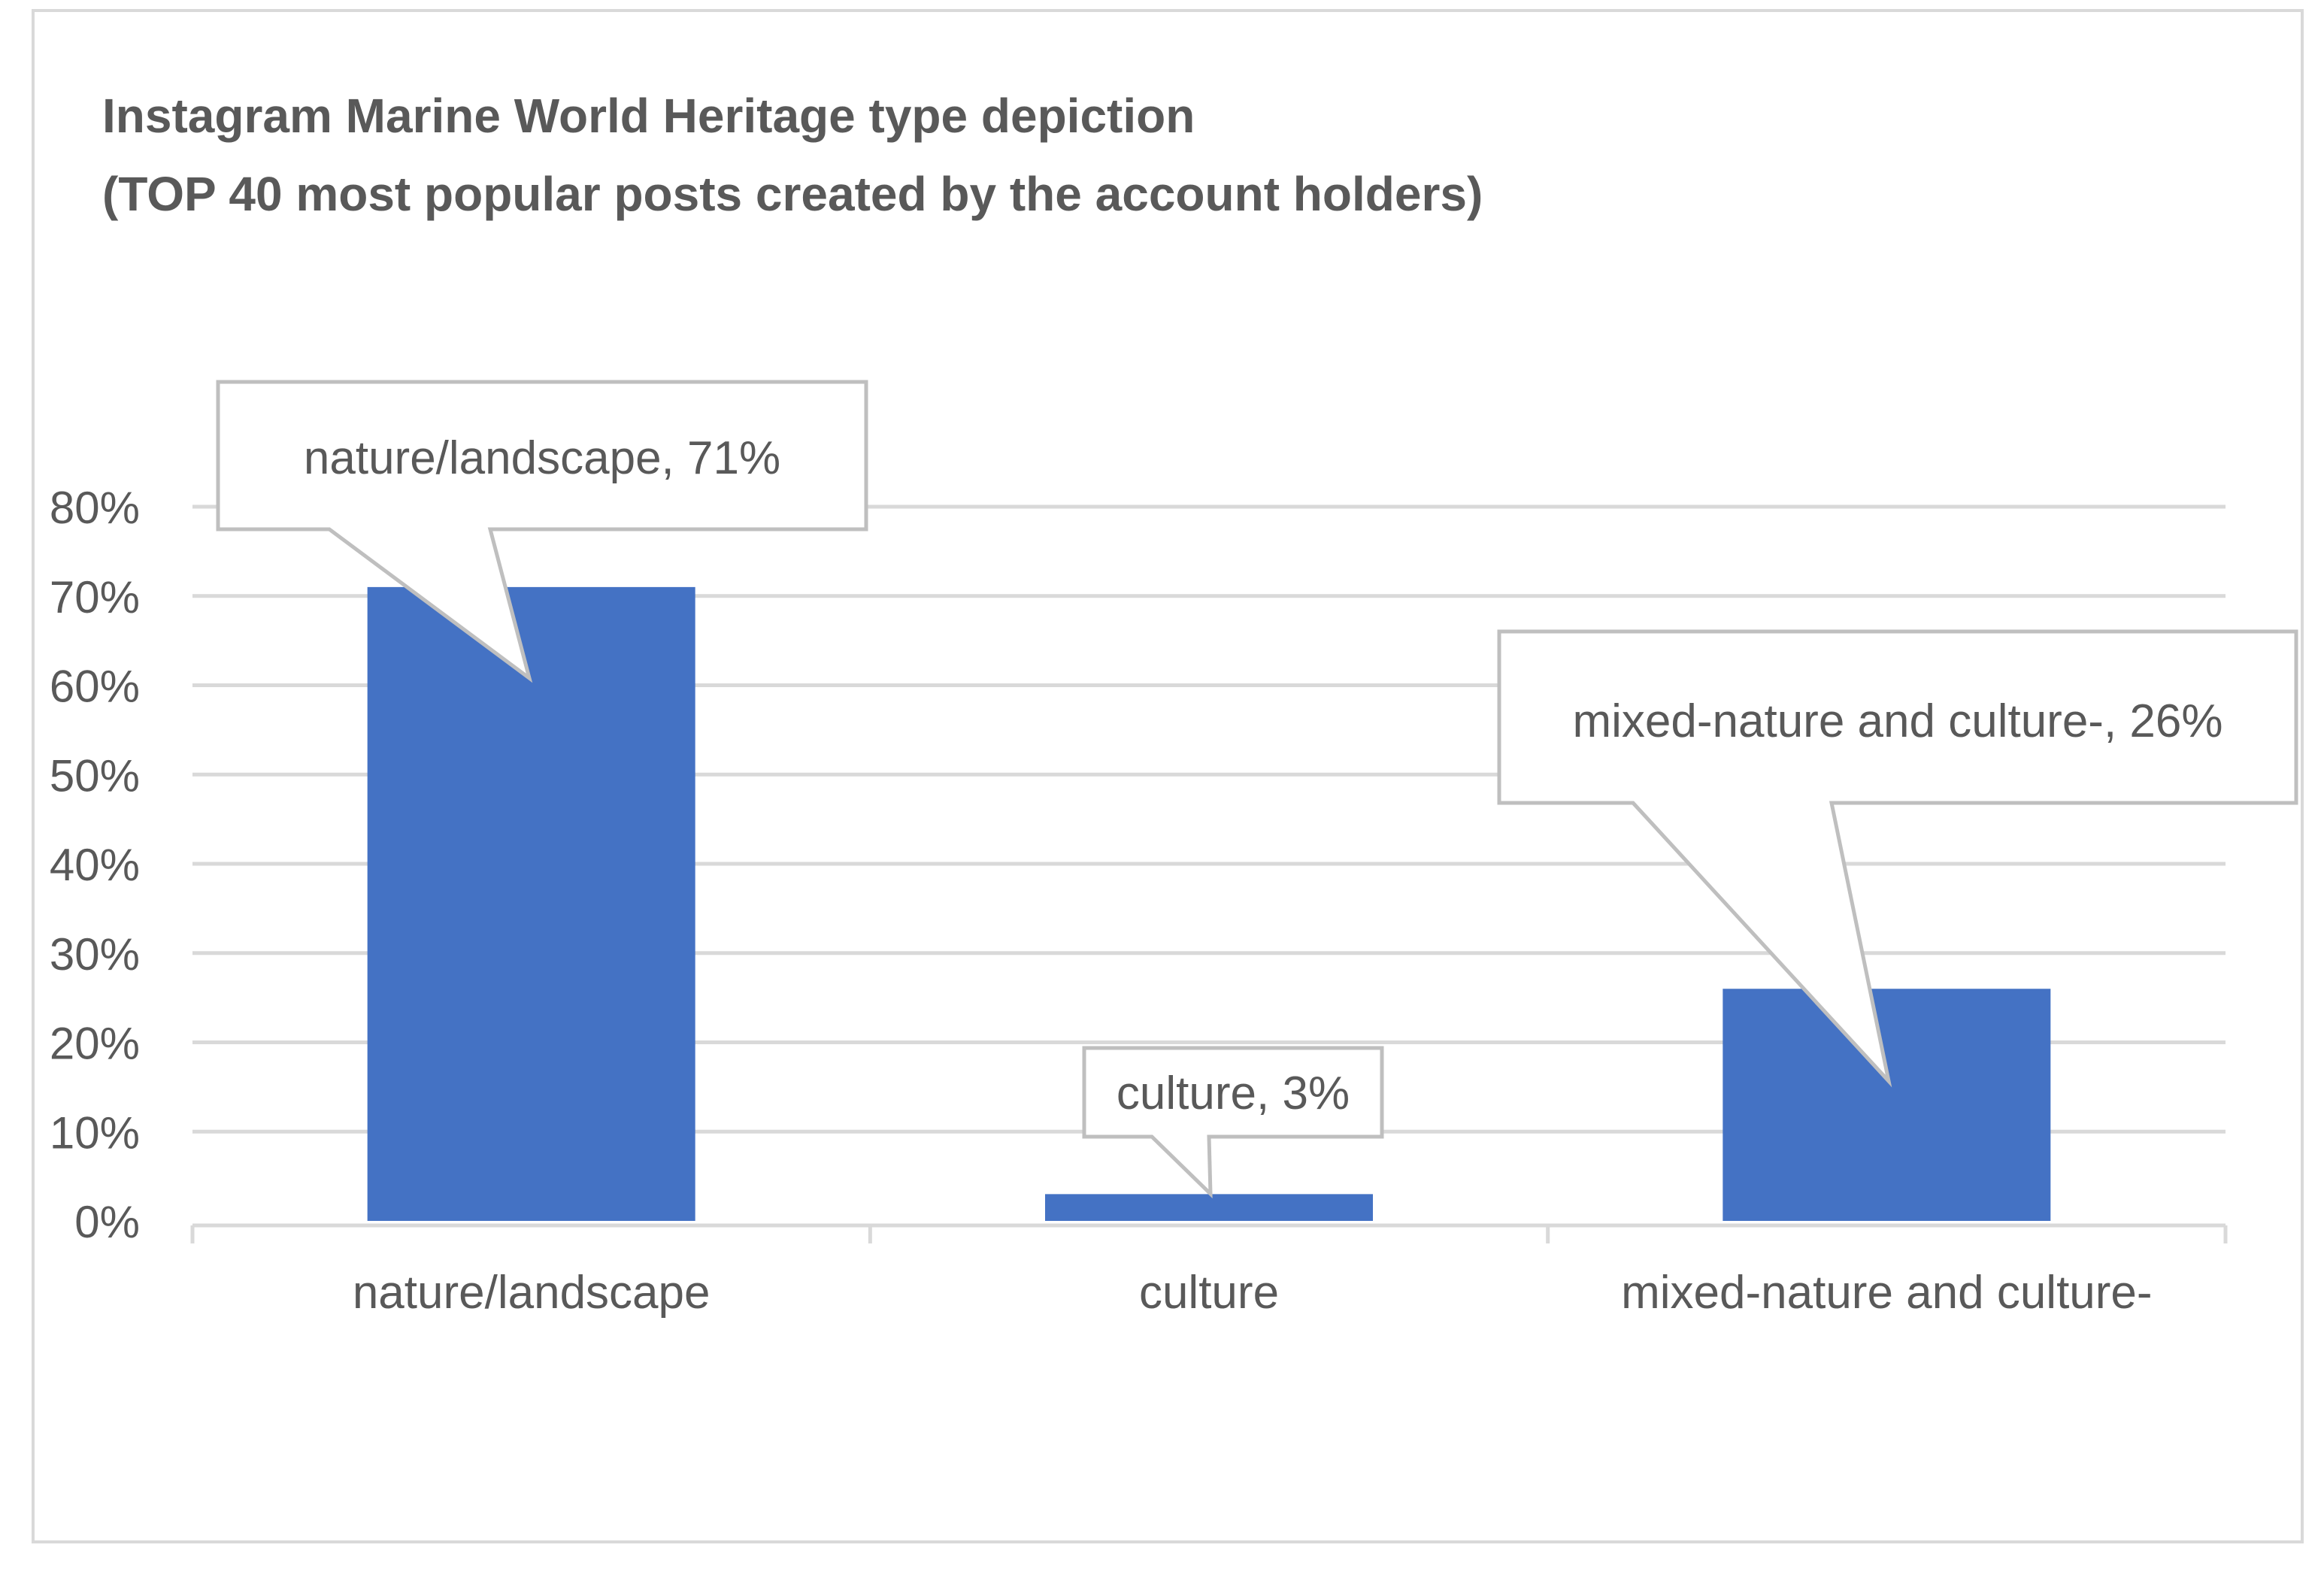  Describe the element at coordinates (107, 1222) in the screenshot. I see `y-tick-label: 0%` at that location.